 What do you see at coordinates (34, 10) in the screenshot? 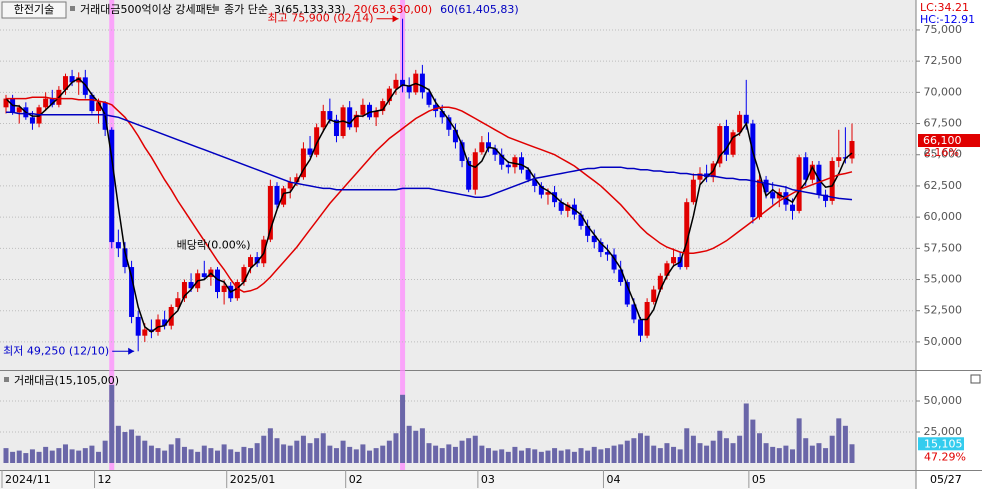
I see `title-box` at bounding box center [34, 10].